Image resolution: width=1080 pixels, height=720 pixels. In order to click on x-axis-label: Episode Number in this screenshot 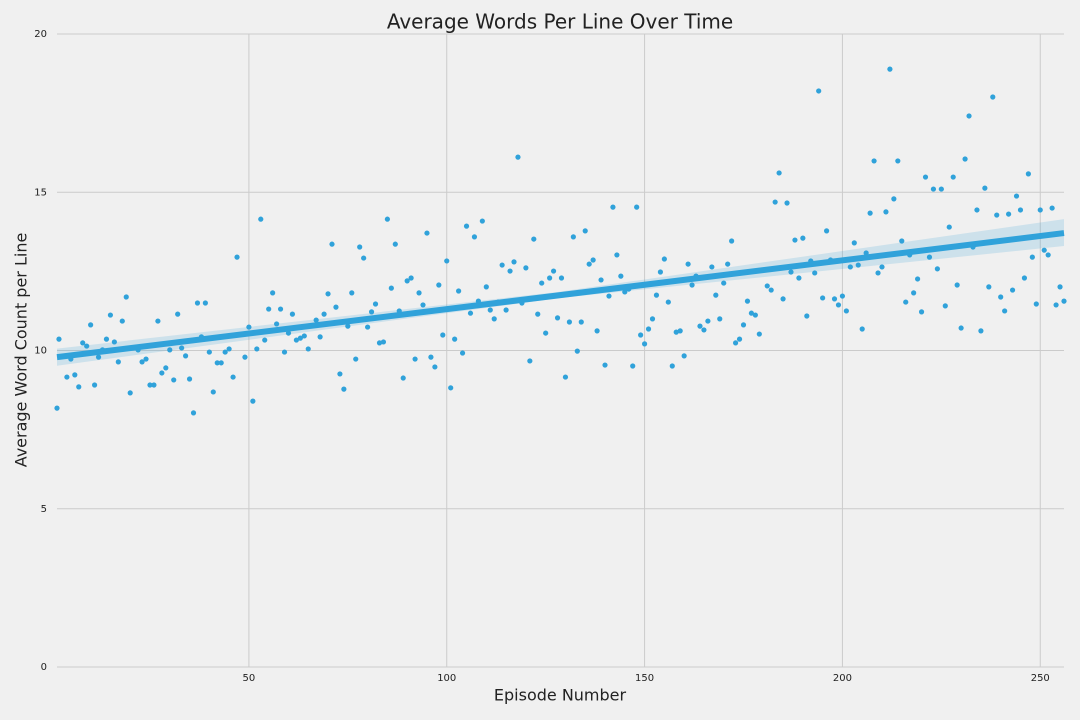, I will do `click(560, 695)`.